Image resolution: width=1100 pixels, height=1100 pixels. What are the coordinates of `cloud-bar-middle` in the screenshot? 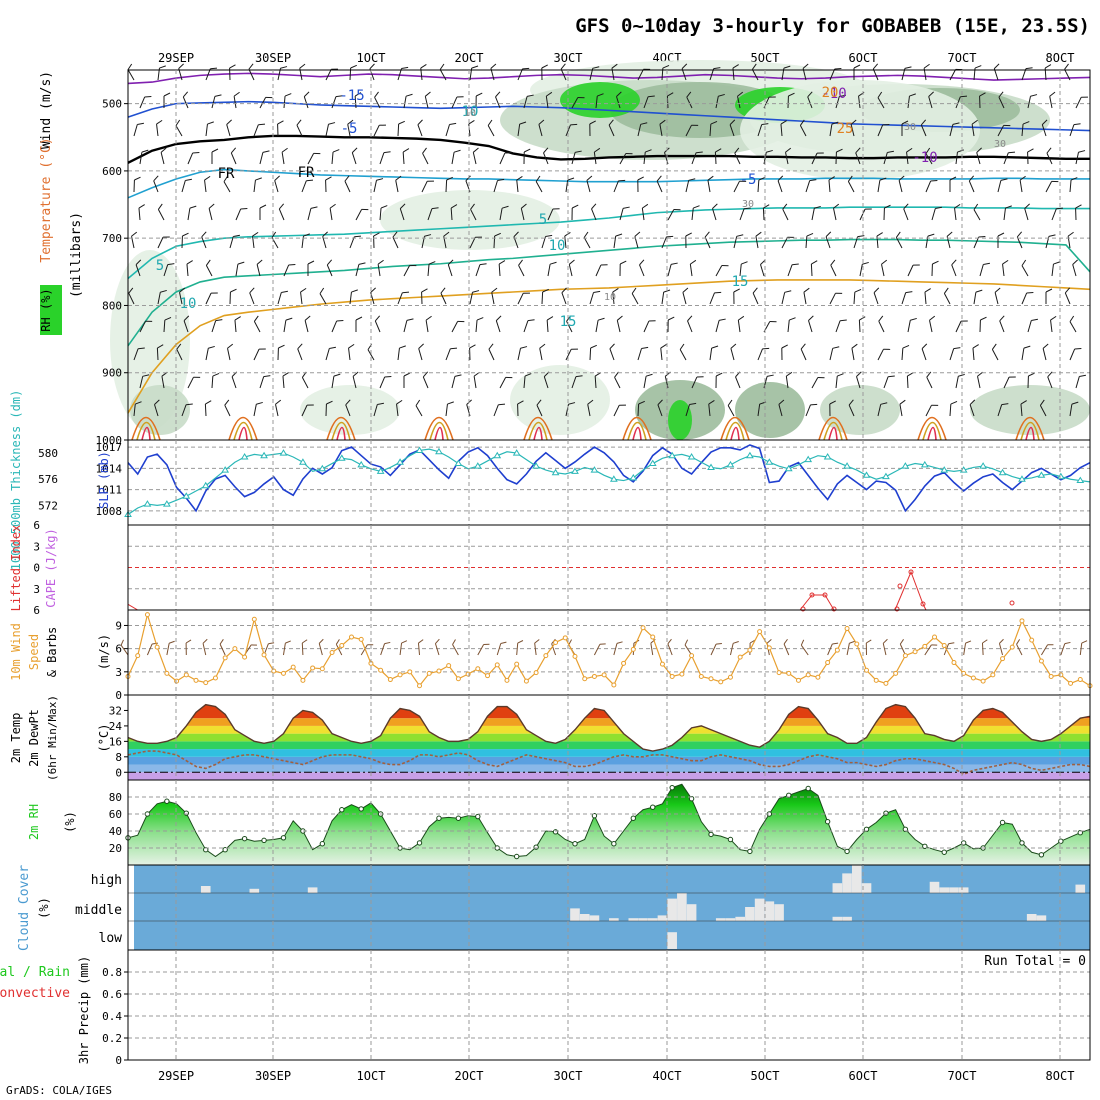 It's located at (769, 911).